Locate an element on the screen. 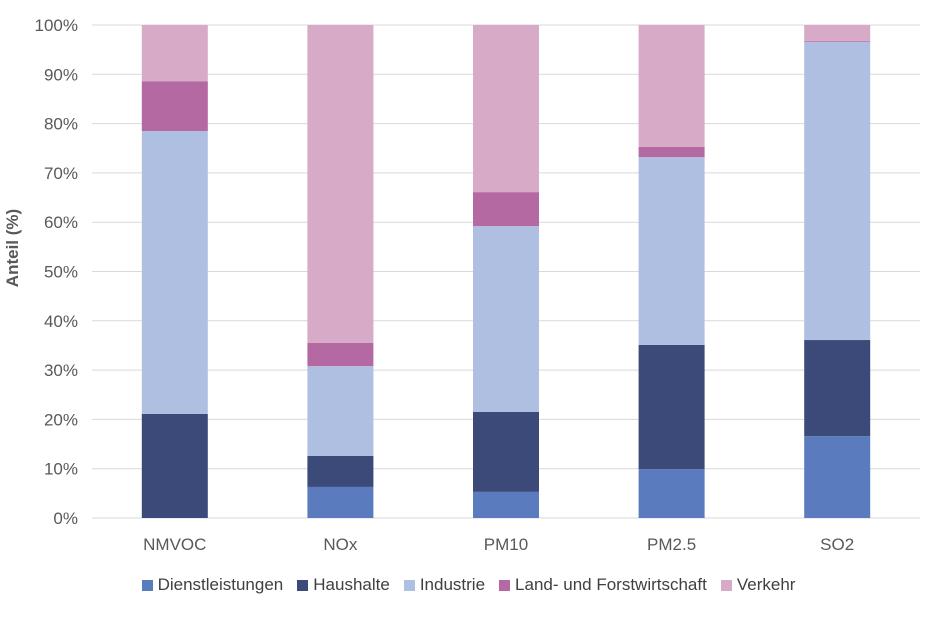  legend-item: Verkehr is located at coordinates (758, 585).